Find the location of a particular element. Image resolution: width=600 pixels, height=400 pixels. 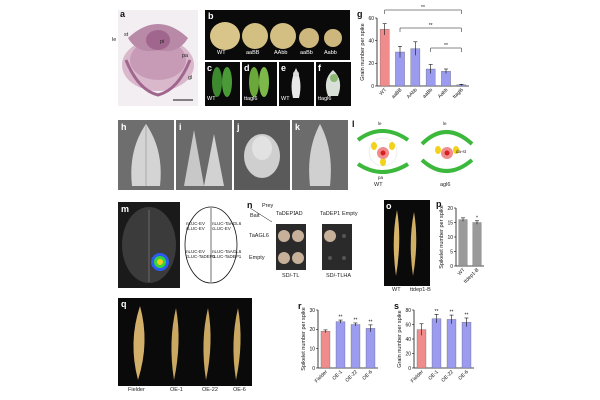

grain-piles-image is located at coordinates (276, 36).